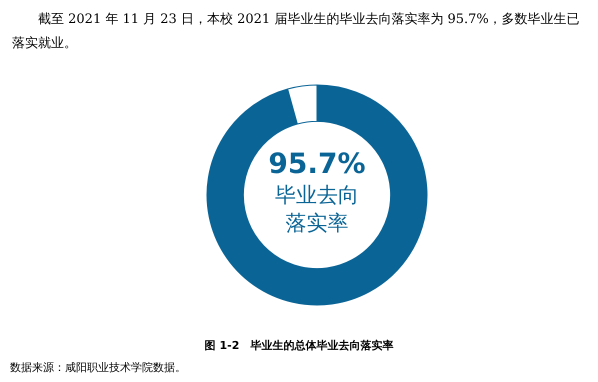  I want to click on chart-subtitle: 截至 2021 年 11 月 23 日，本校 2021 届毕业生的毕业去向落实率为 95.7%，多数毕业生已落实就业。, so click(296, 32).